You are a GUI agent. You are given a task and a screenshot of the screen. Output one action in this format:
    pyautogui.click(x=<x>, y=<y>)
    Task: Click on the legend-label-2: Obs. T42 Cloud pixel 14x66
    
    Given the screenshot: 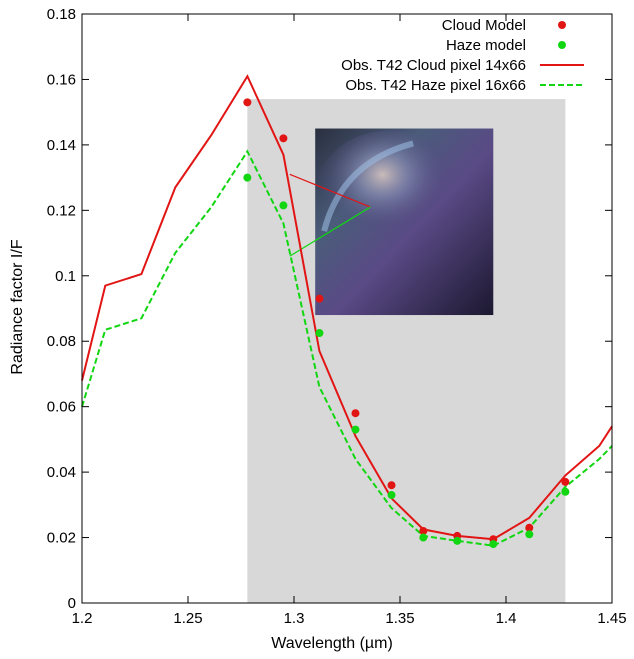 What is the action you would take?
    pyautogui.click(x=433, y=65)
    